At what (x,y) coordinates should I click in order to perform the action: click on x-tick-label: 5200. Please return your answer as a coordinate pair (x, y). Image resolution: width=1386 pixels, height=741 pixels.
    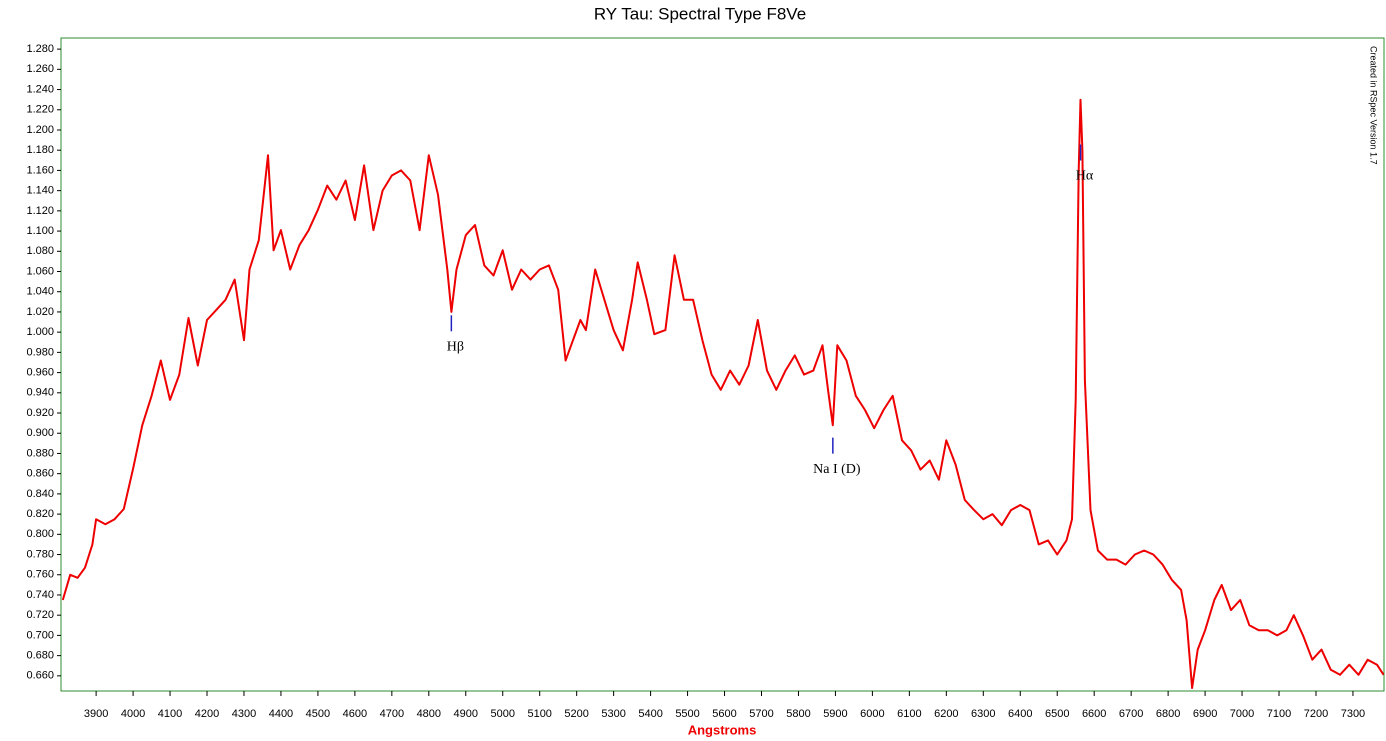
    Looking at the image, I should click on (576, 714).